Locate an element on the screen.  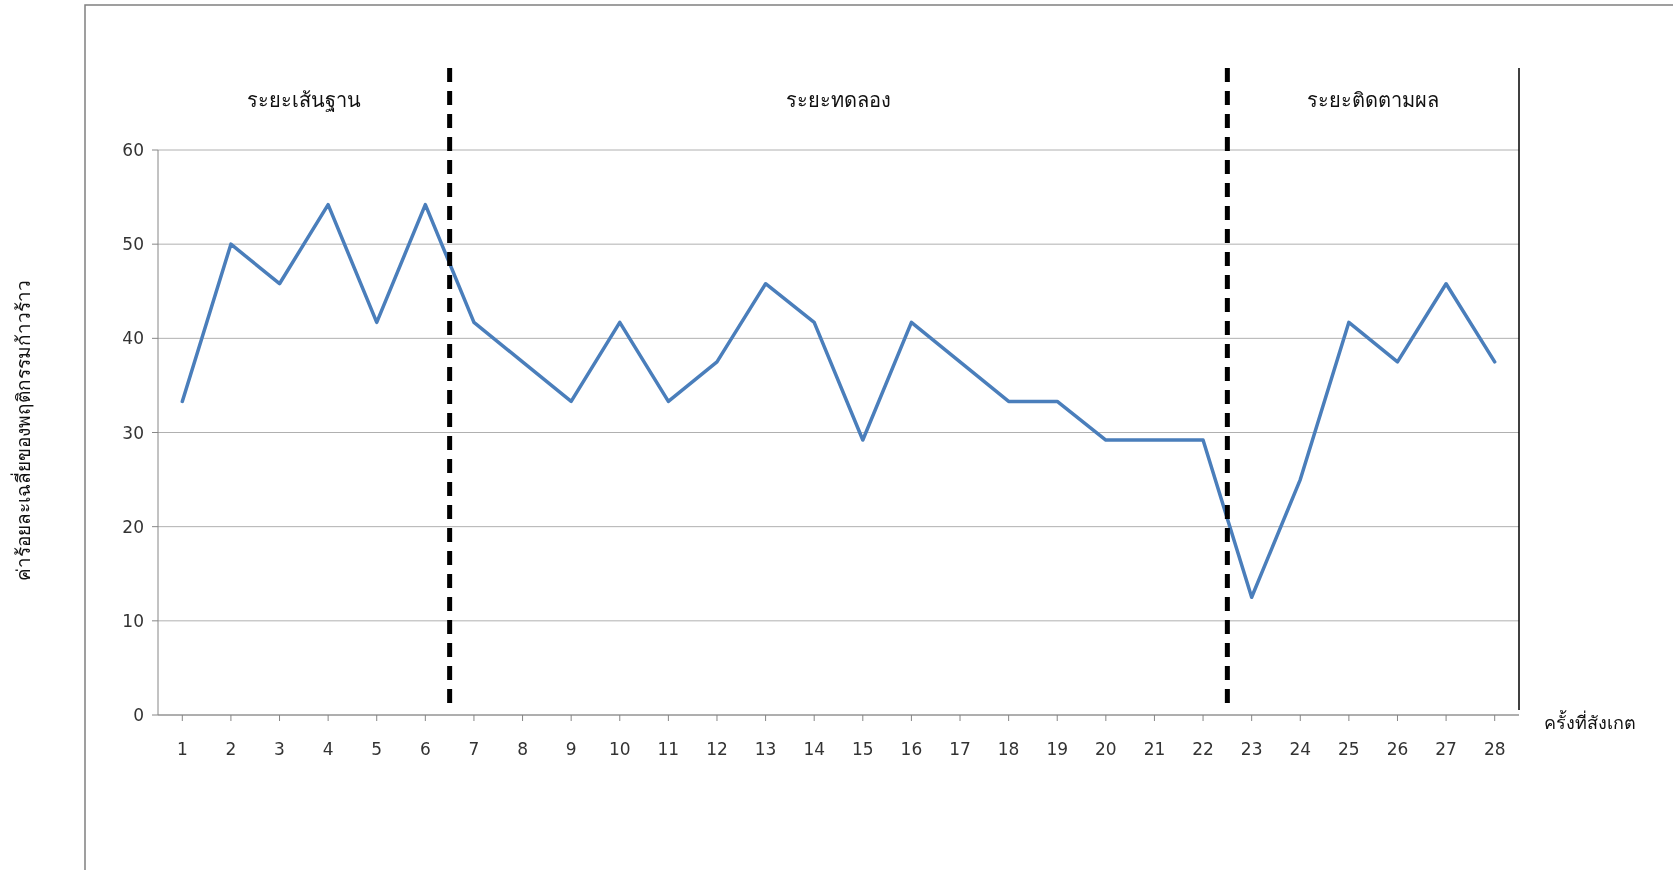
x-tick-label: 24 is located at coordinates (1300, 749).